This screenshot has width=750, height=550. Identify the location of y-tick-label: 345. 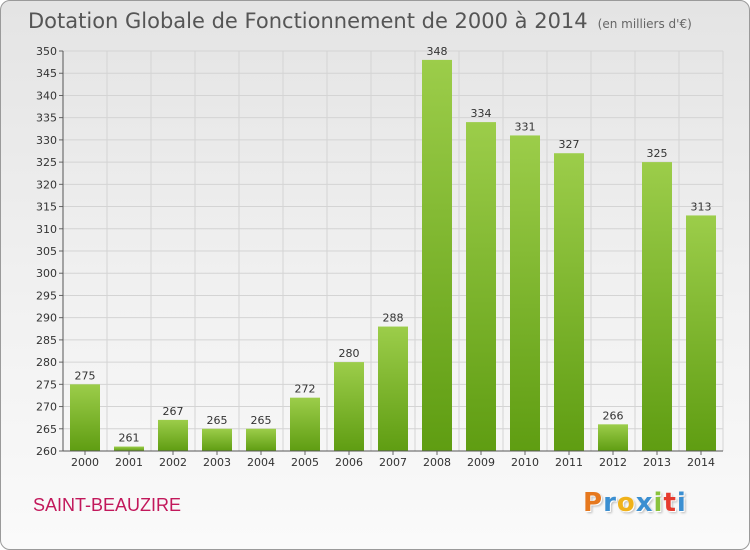
(46, 73).